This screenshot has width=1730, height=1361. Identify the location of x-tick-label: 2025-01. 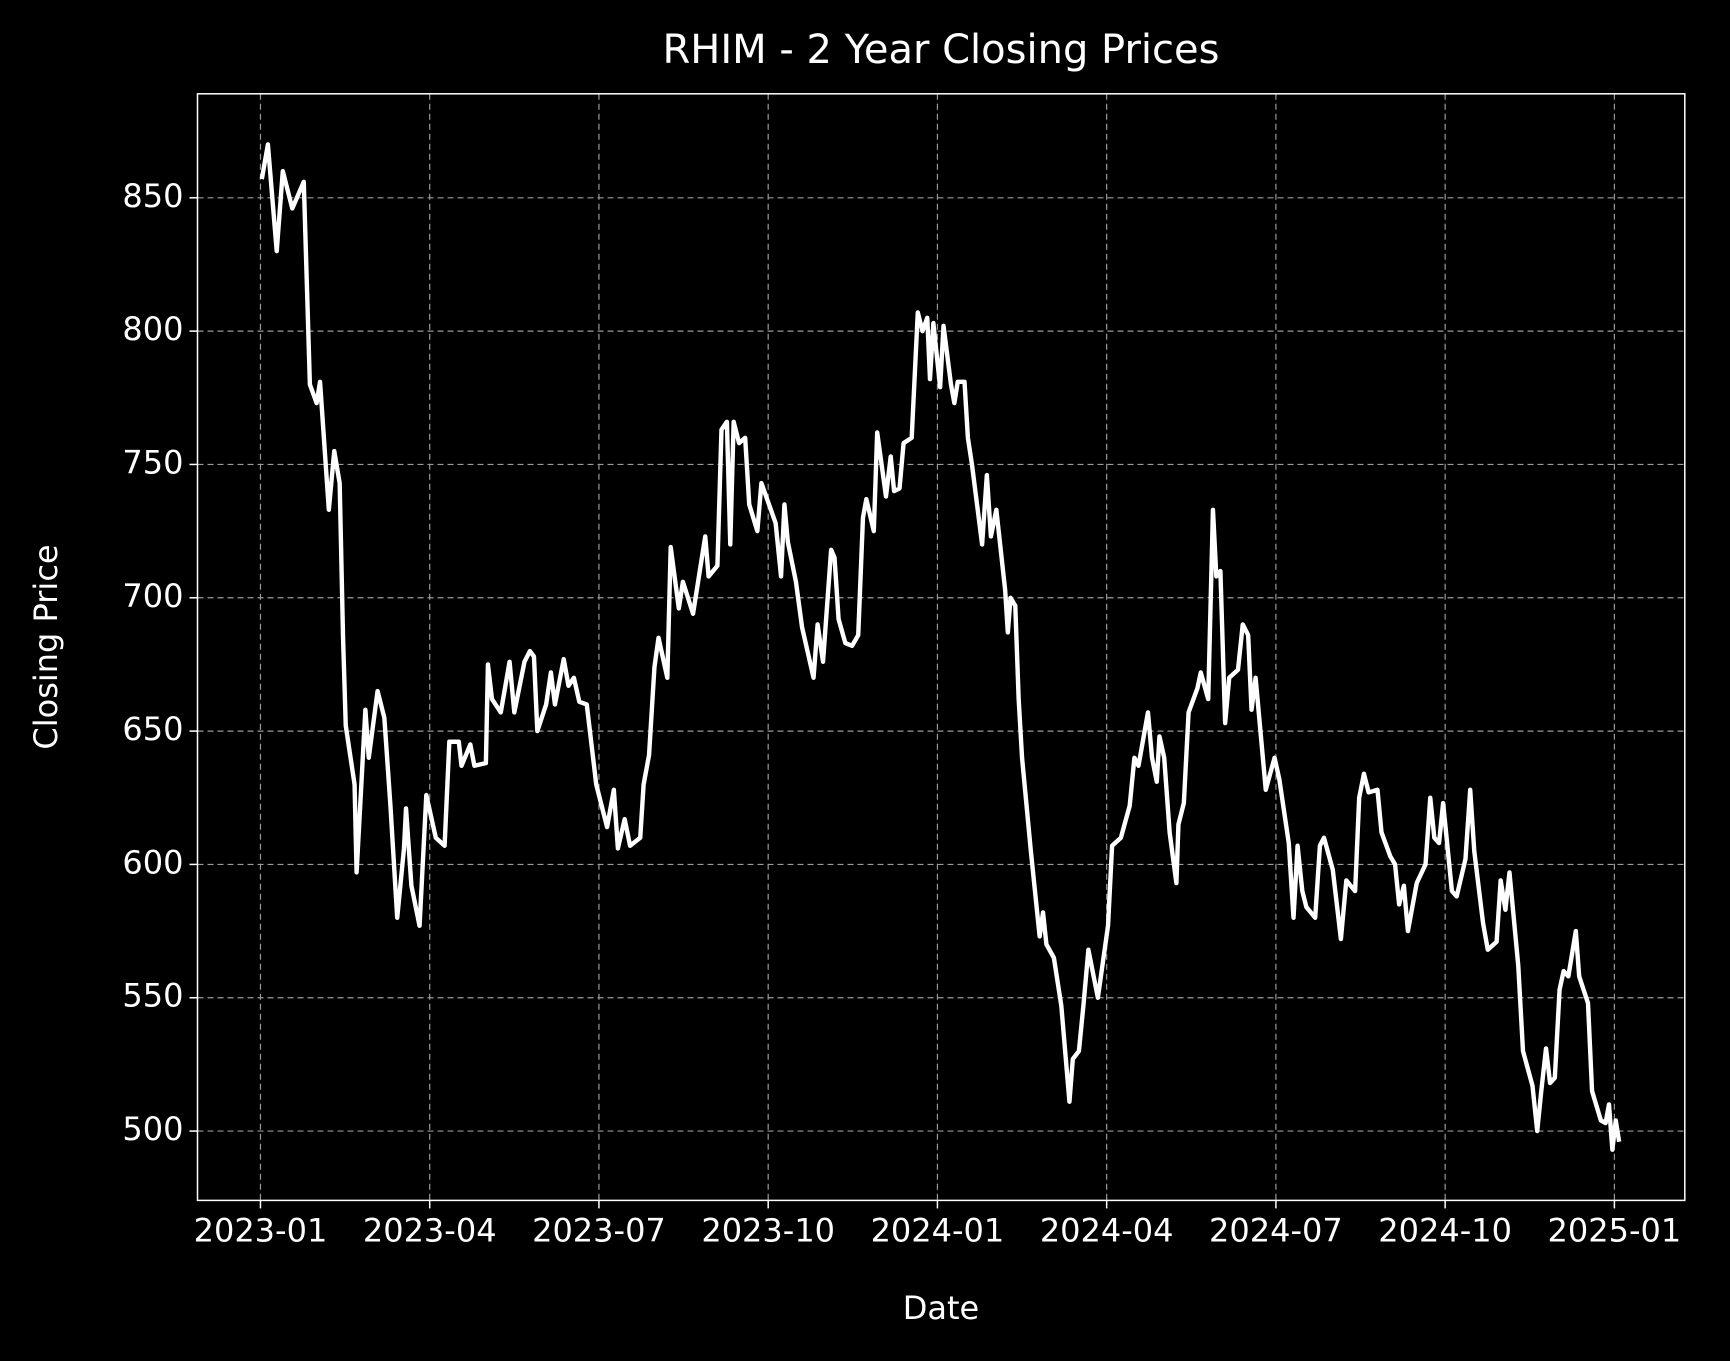
(1615, 1230).